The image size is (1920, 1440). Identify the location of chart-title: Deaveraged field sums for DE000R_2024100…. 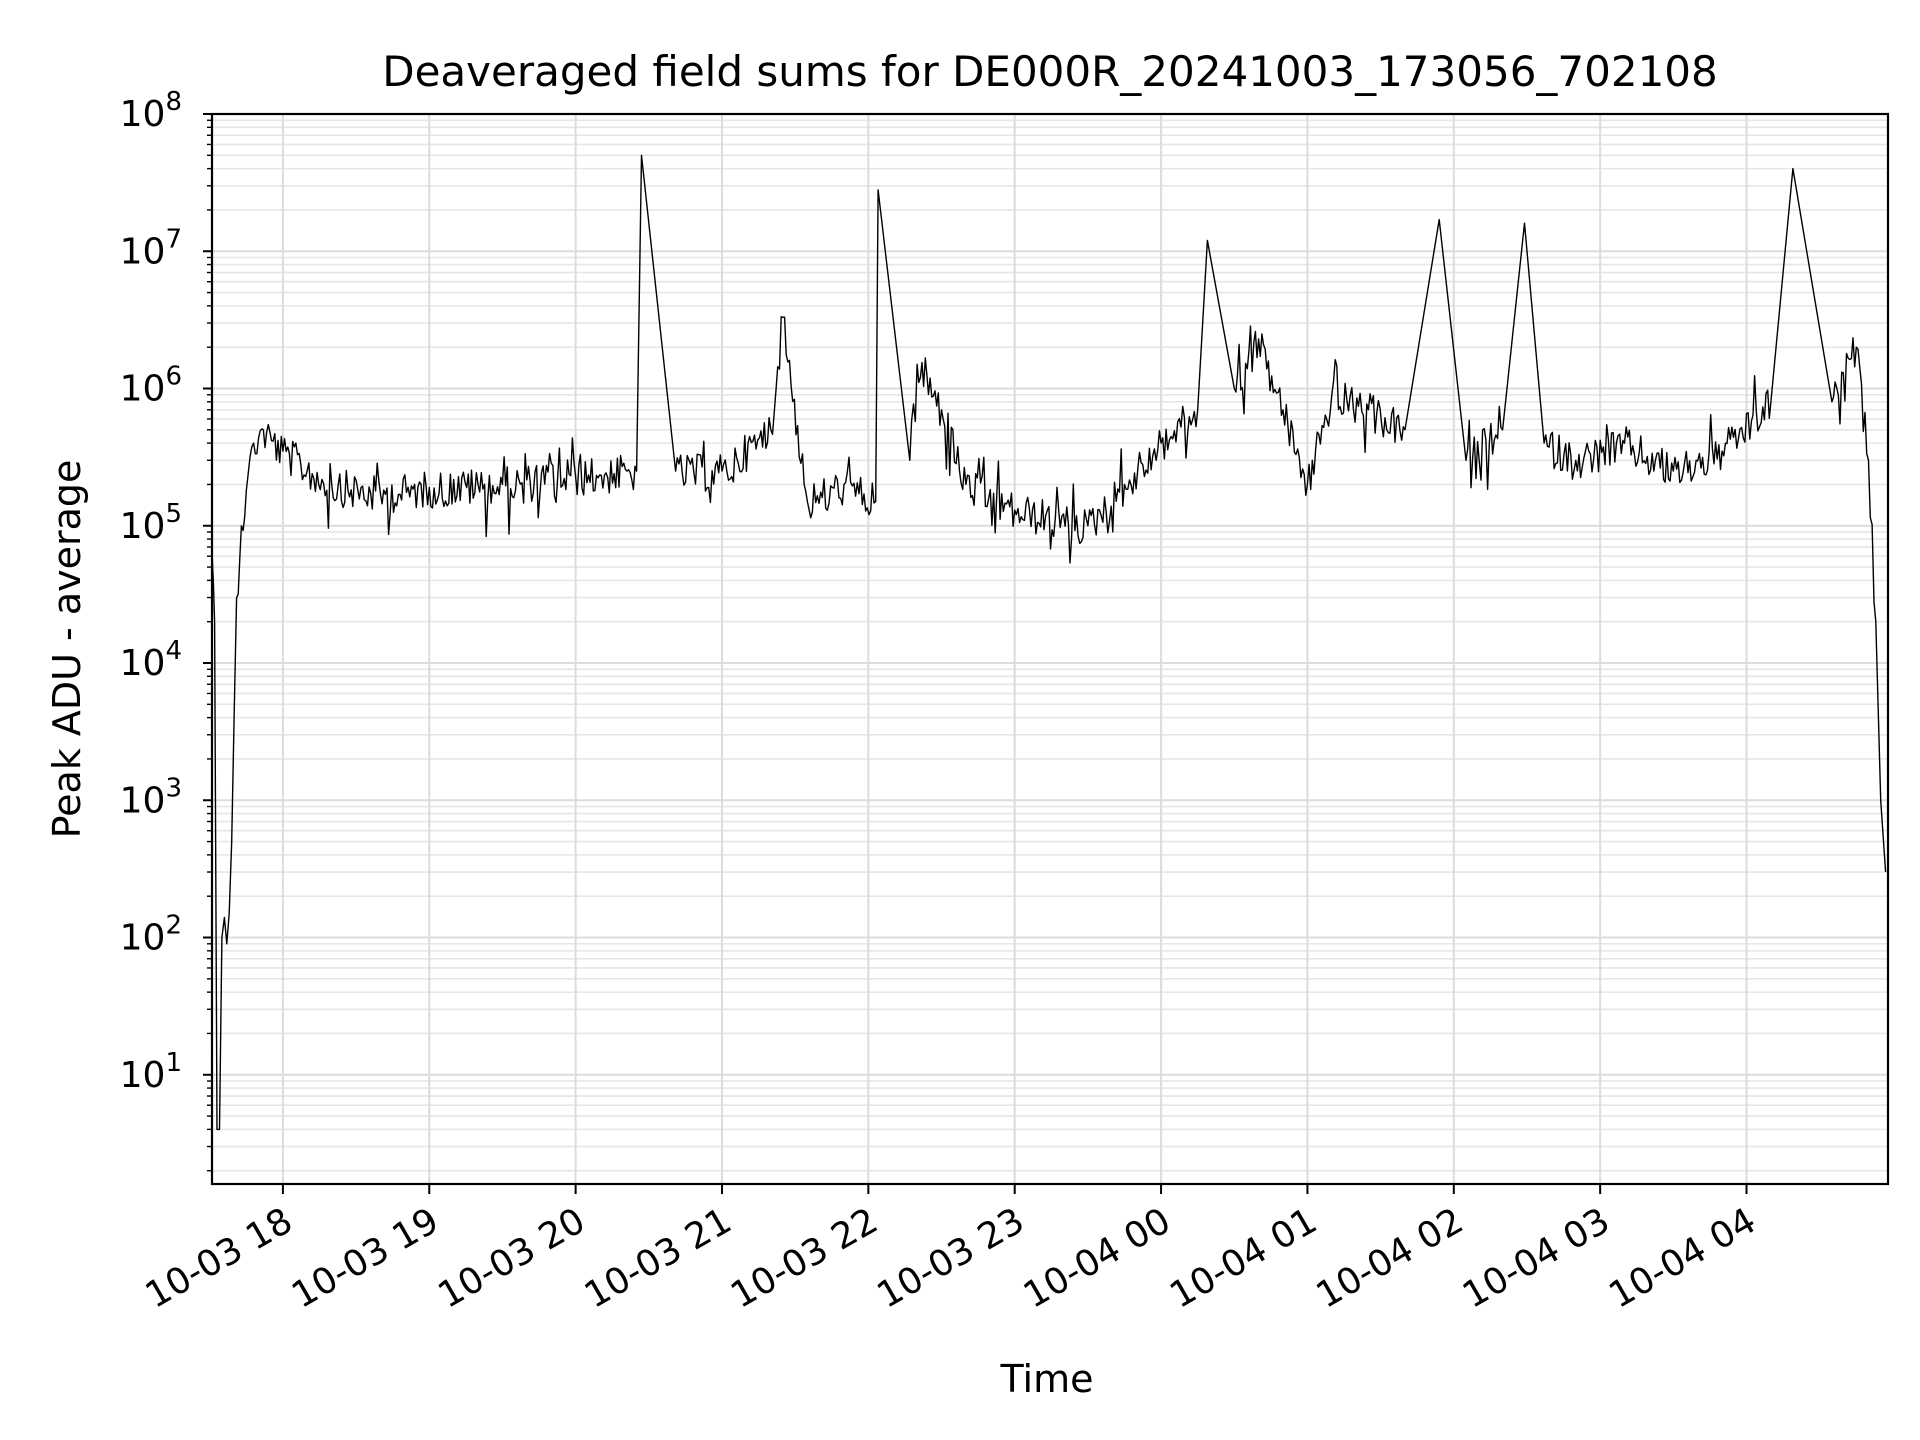
(1050, 71).